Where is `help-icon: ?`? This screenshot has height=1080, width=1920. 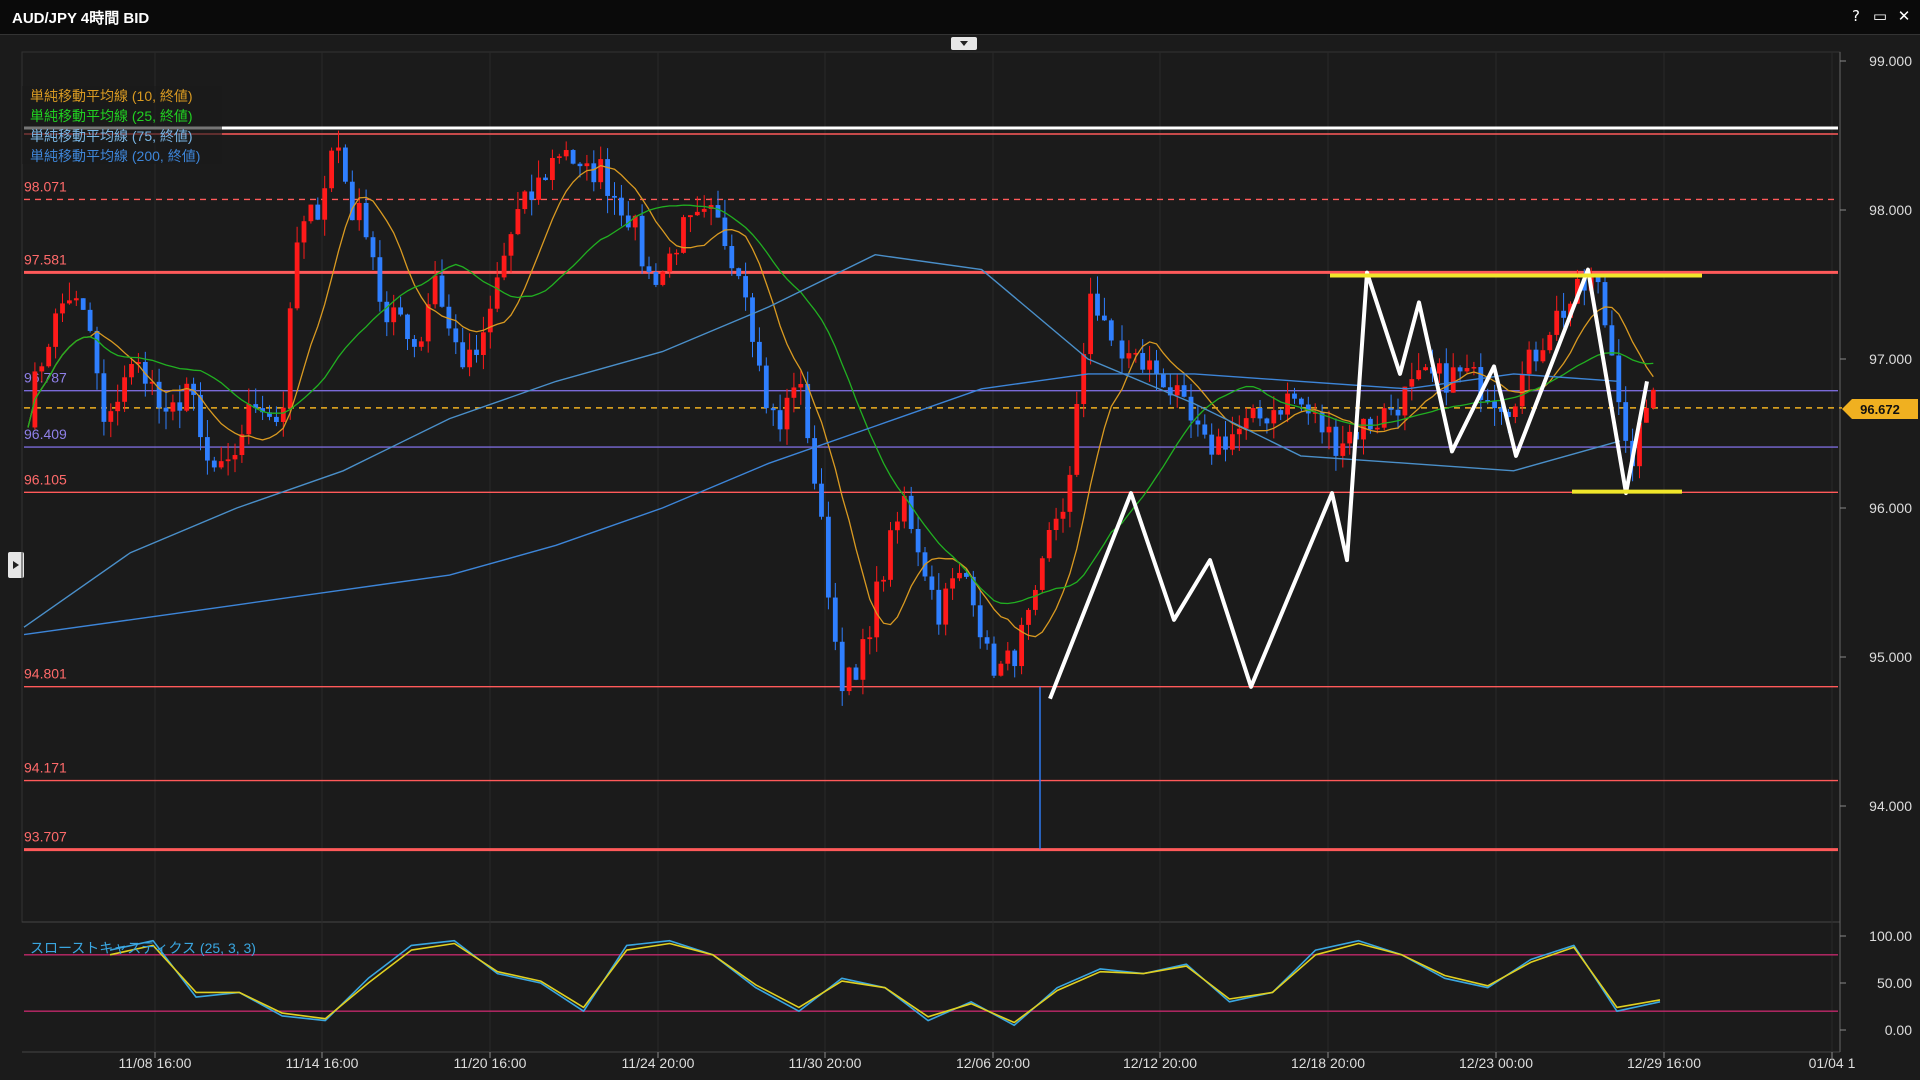 help-icon: ? is located at coordinates (1856, 16).